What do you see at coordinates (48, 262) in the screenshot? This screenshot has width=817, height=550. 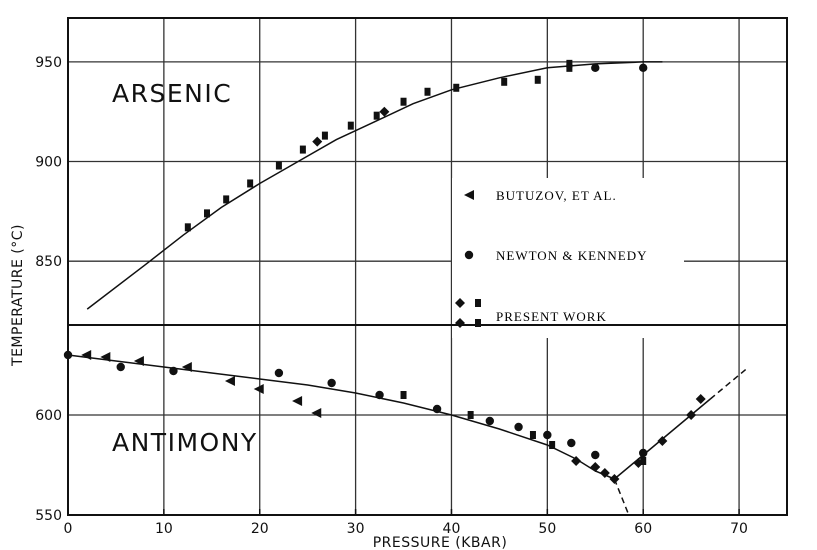 I see `y-tick-label-upper: 850` at bounding box center [48, 262].